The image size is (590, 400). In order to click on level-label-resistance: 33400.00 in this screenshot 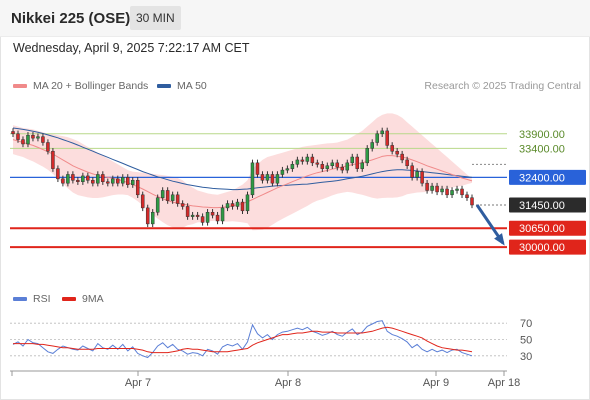, I will do `click(542, 149)`.